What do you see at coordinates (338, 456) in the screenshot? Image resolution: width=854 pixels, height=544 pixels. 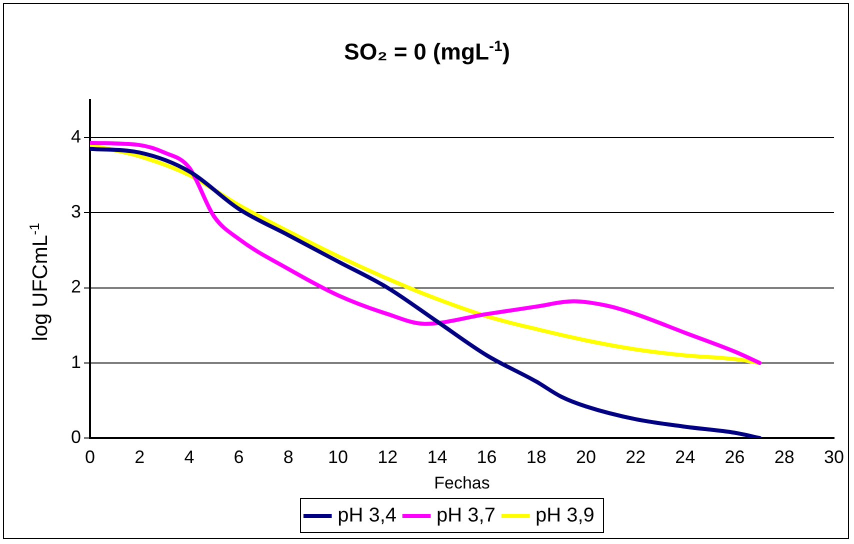 I see `x-tick-label: 10` at bounding box center [338, 456].